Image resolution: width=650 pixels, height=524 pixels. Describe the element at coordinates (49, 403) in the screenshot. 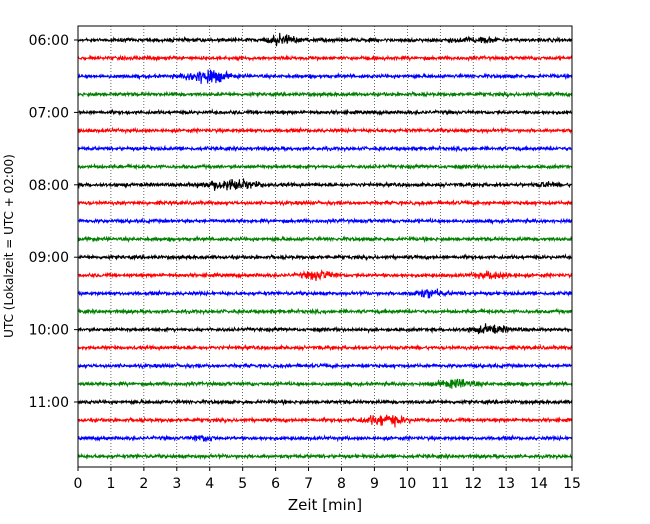

I see `y-tick-label: 11:00` at that location.